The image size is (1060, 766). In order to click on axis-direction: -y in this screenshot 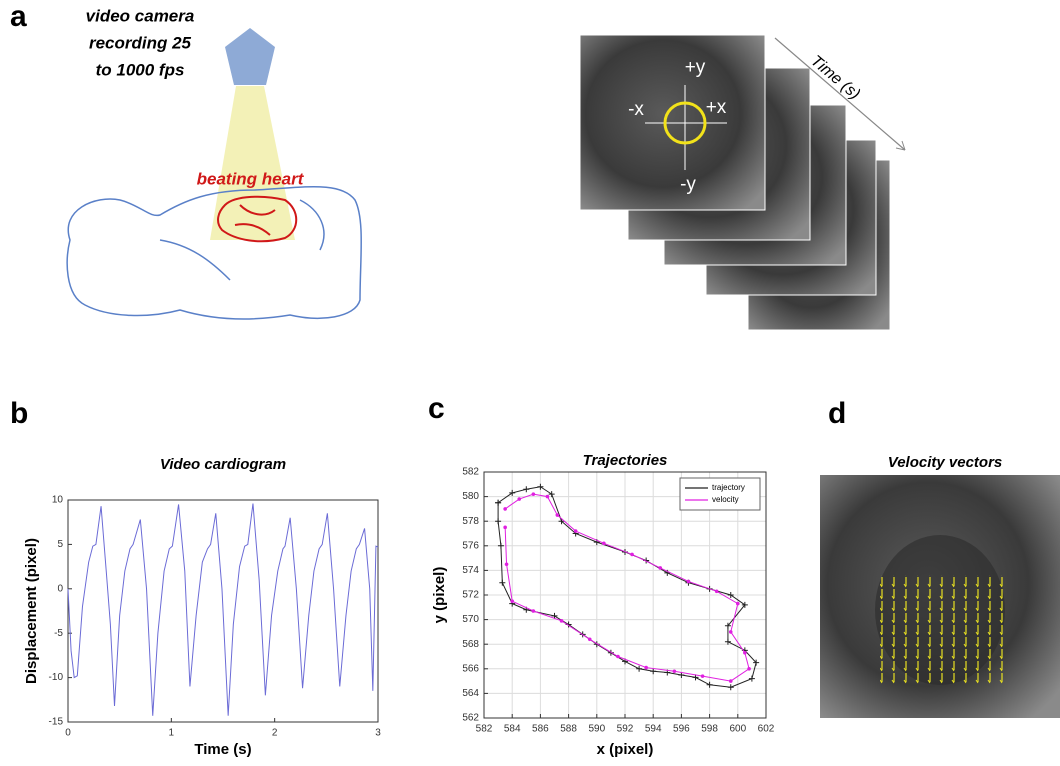, I will do `click(688, 184)`.